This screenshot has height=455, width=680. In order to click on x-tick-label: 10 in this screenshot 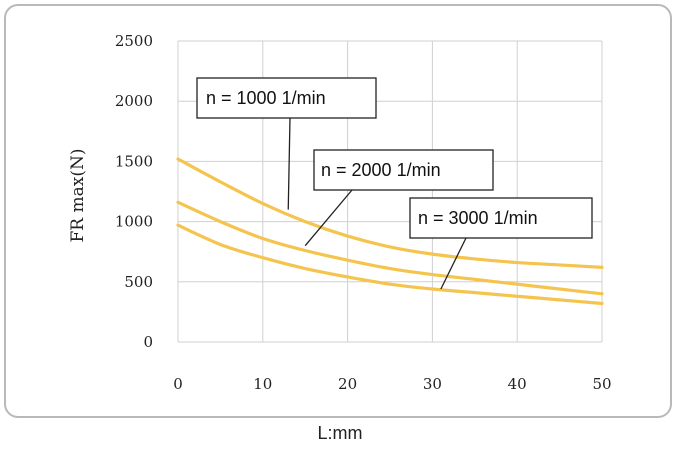, I will do `click(262, 384)`.